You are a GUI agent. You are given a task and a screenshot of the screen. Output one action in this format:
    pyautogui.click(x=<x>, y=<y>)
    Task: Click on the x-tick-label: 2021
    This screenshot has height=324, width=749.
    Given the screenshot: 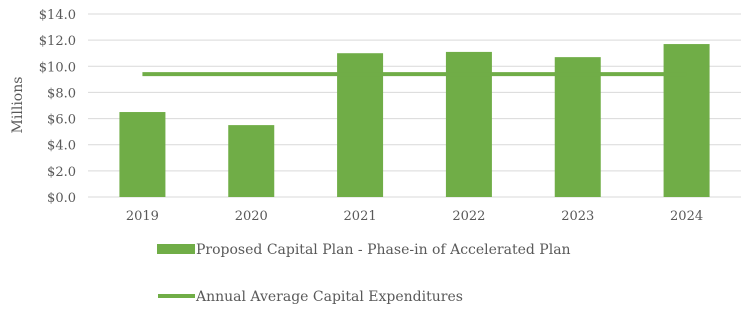 What is the action you would take?
    pyautogui.click(x=360, y=216)
    